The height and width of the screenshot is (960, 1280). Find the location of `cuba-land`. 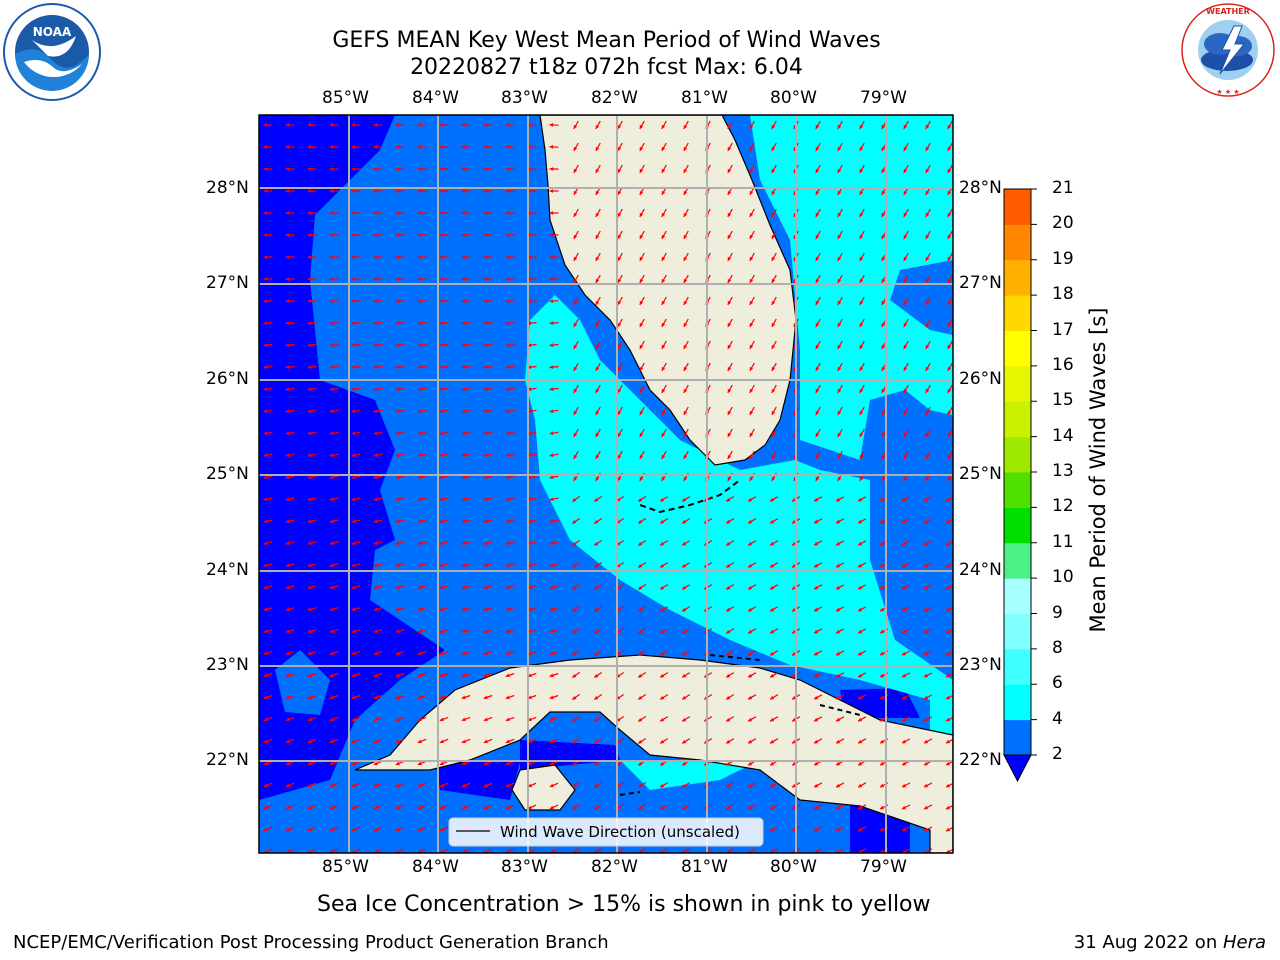

cuba-land is located at coordinates (653, 753).